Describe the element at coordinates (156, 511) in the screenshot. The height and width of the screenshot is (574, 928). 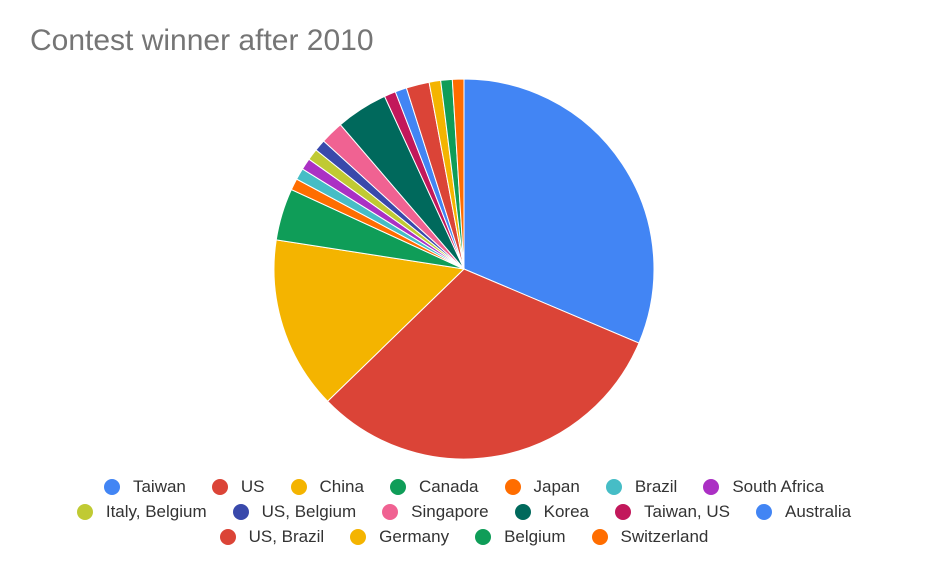
I see `legend-label: Italy, Belgium` at that location.